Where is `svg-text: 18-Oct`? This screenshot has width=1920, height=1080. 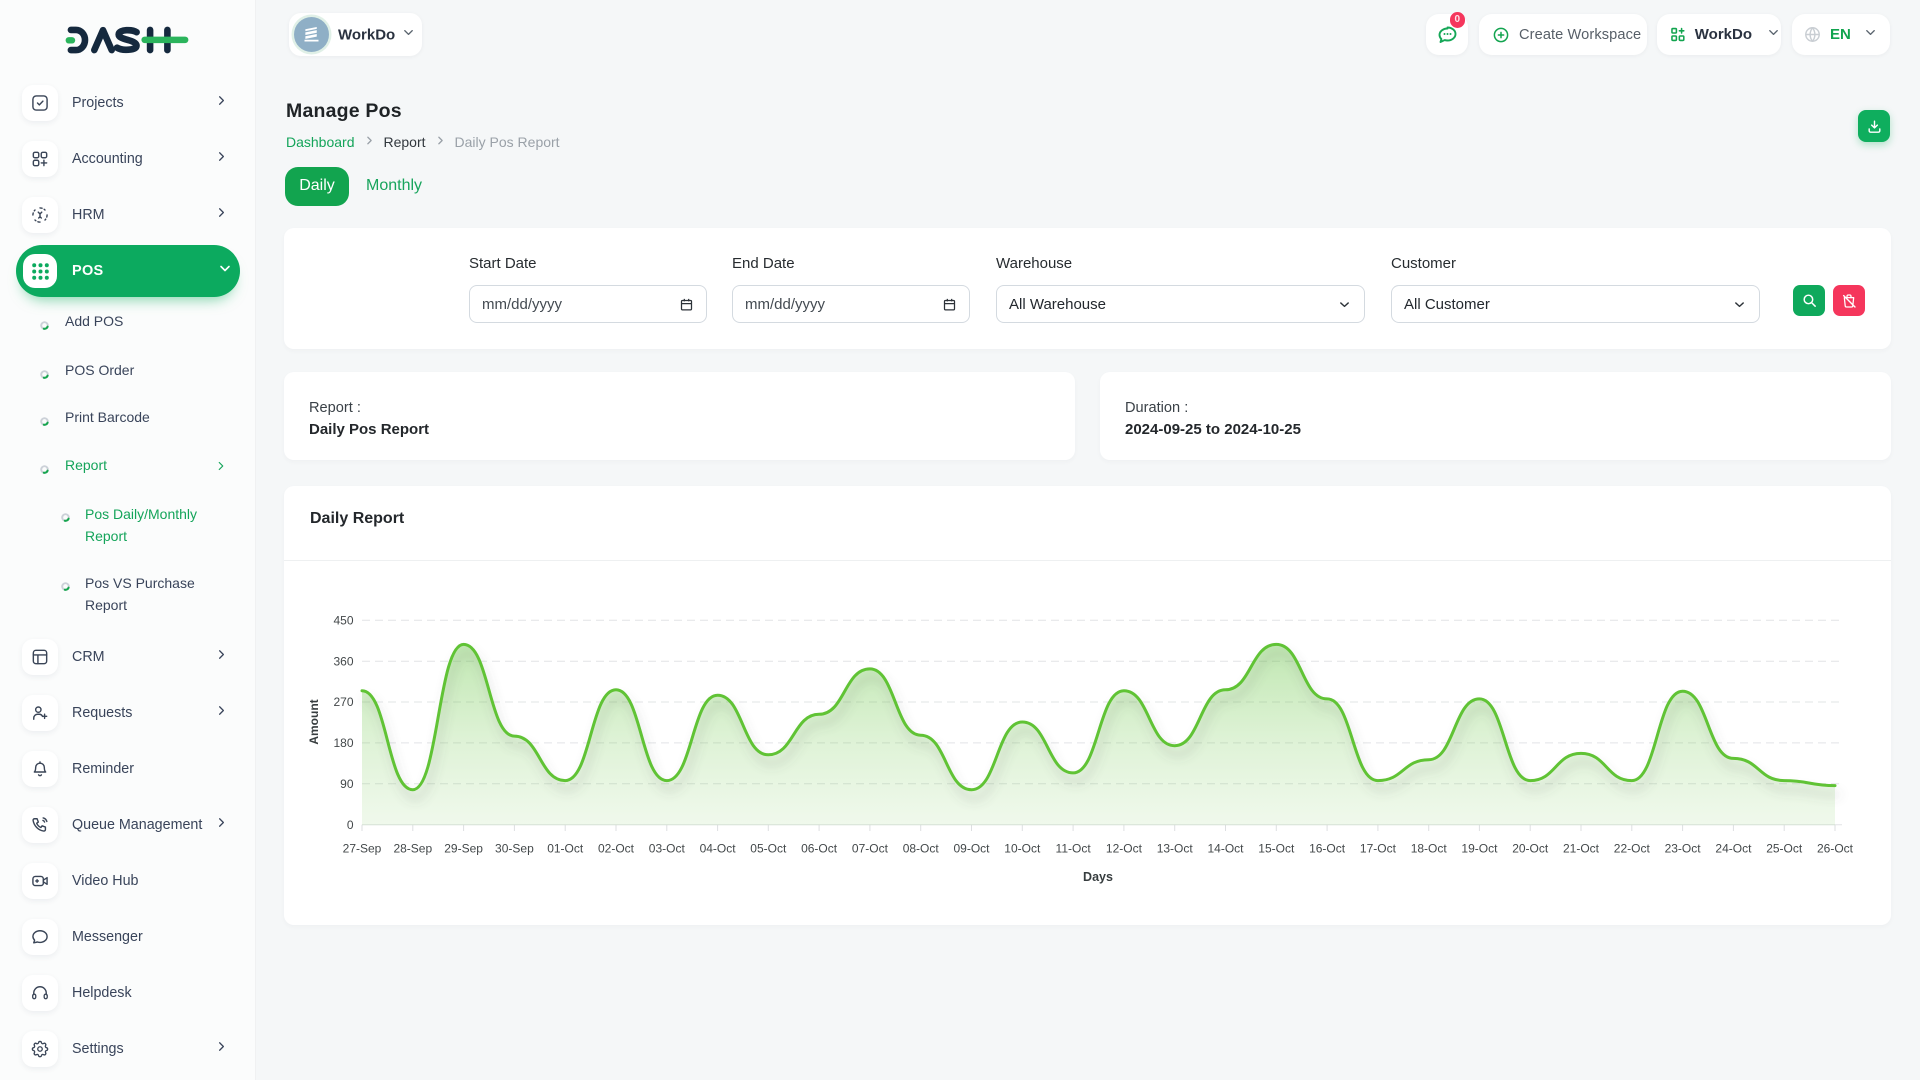
svg-text: 18-Oct is located at coordinates (1429, 849).